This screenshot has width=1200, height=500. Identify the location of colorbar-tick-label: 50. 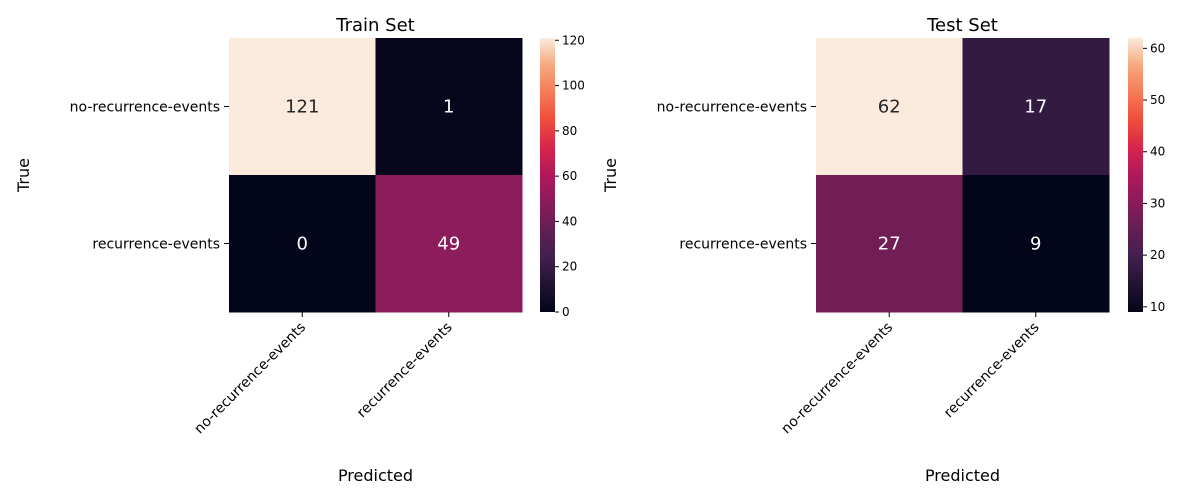
(1157, 100).